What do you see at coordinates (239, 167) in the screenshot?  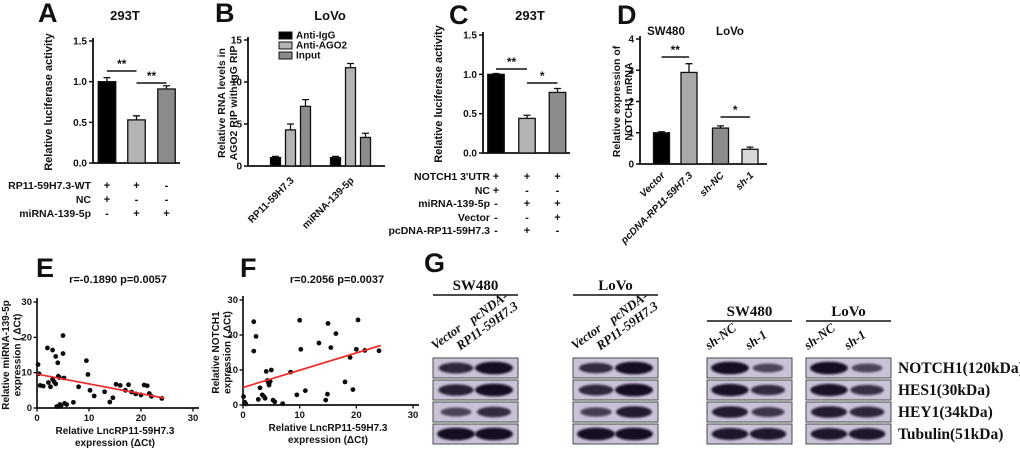 I see `y-tick-label: 0` at bounding box center [239, 167].